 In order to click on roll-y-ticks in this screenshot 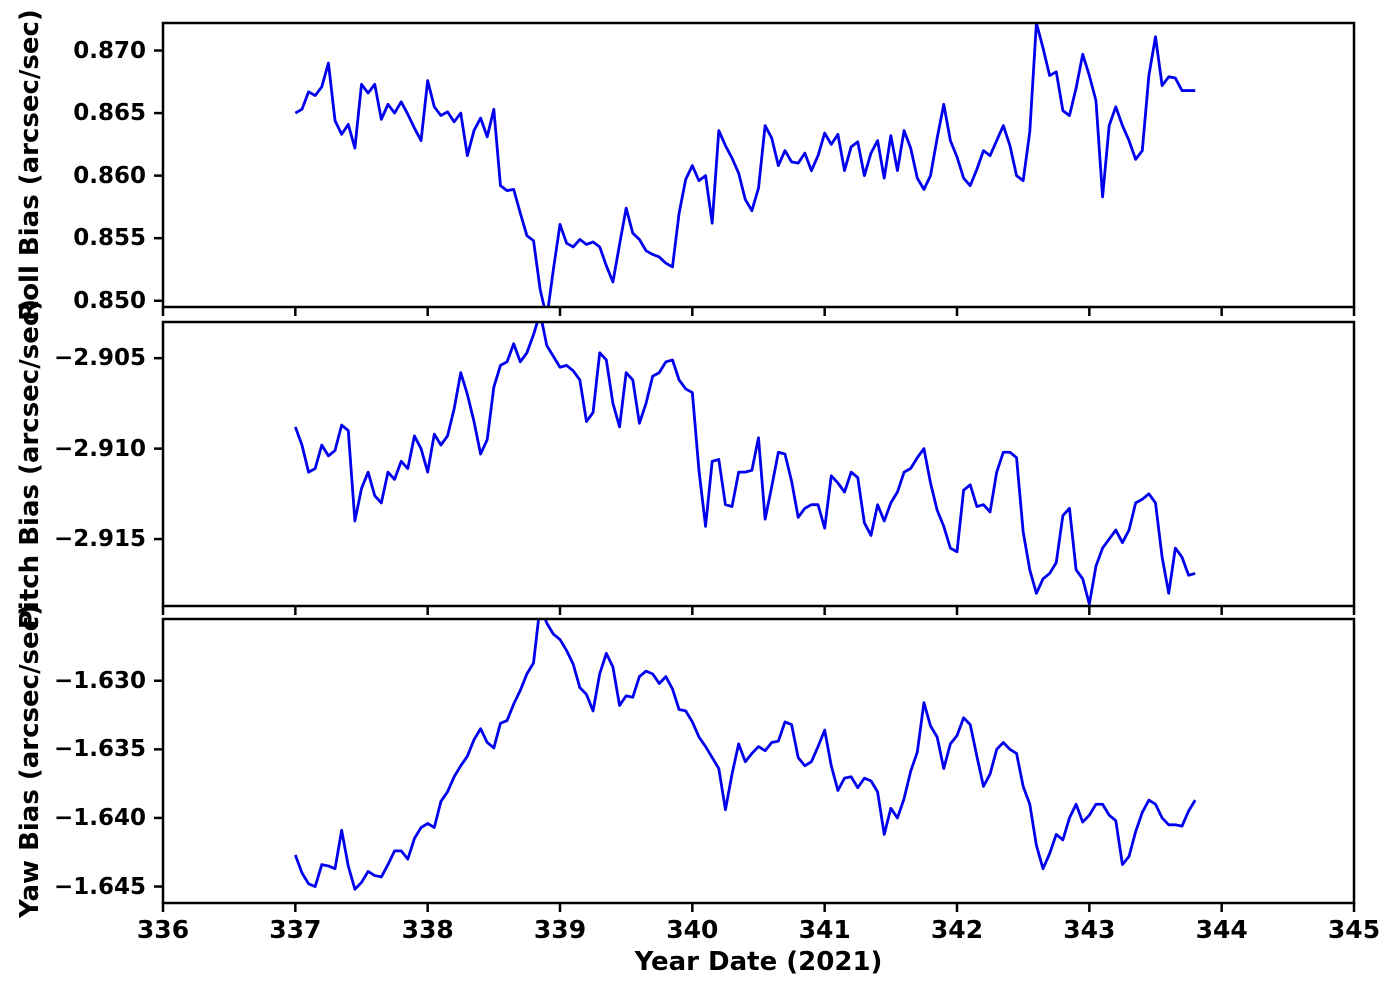, I will do `click(158, 175)`.